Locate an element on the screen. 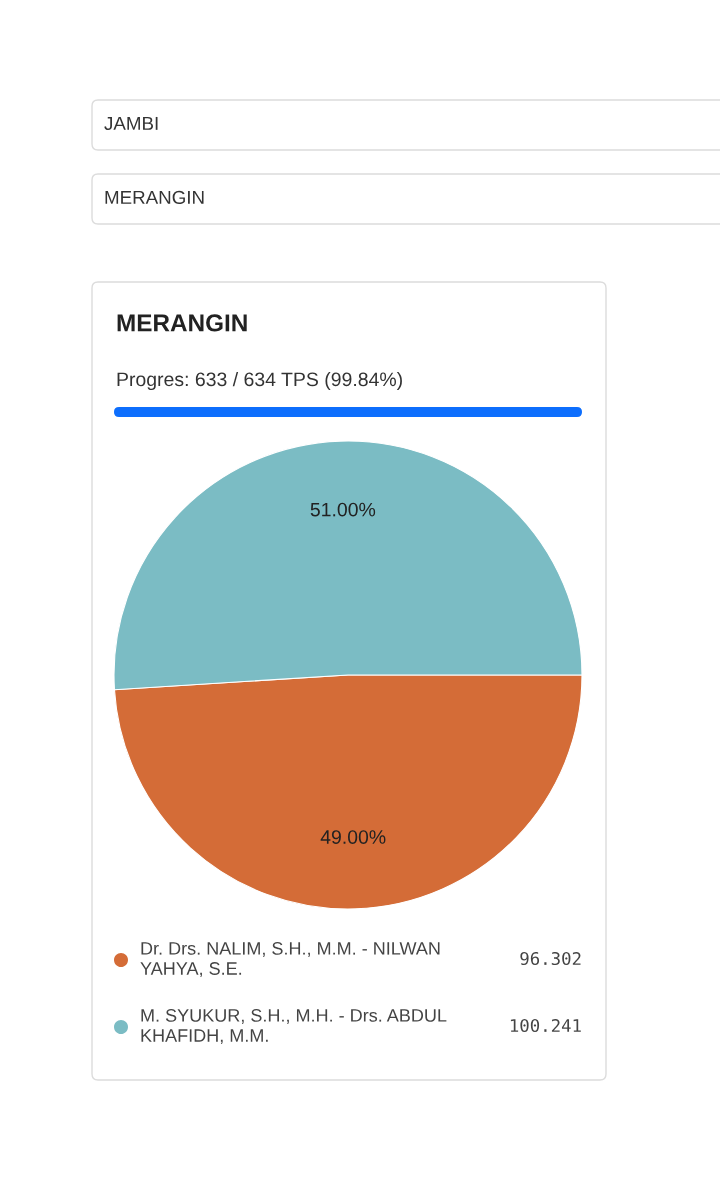  chart-title: MERANGIN is located at coordinates (182, 323).